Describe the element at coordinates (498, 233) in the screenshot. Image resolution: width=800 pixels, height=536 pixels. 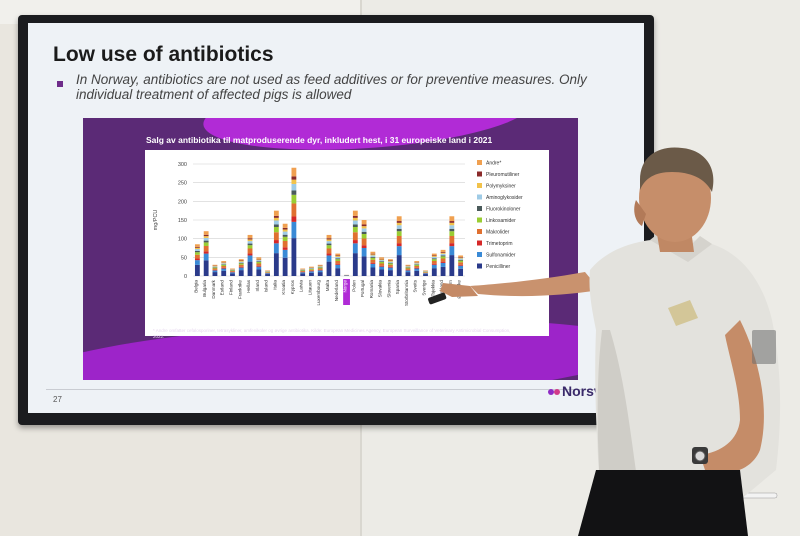
I see `legend-label: Makrolider` at that location.